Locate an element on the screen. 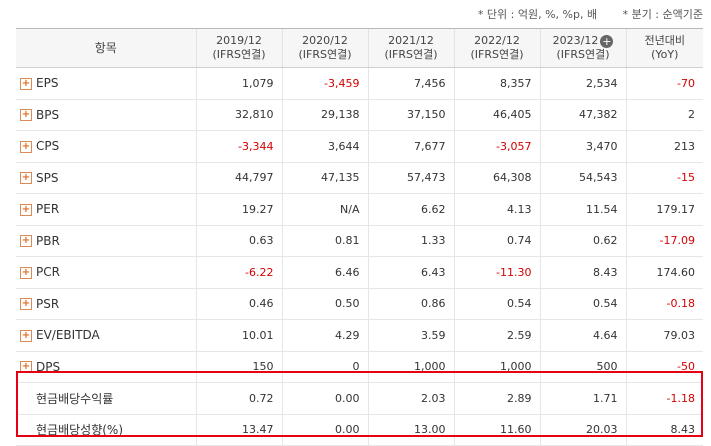  value-cell: 0.86 is located at coordinates (410, 304).